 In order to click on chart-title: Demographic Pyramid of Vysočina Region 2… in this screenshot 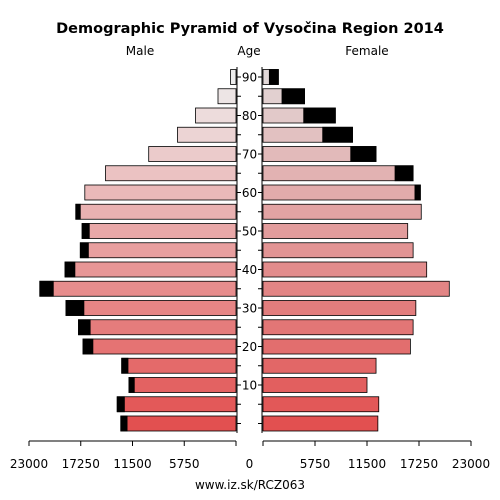, I will do `click(250, 29)`.